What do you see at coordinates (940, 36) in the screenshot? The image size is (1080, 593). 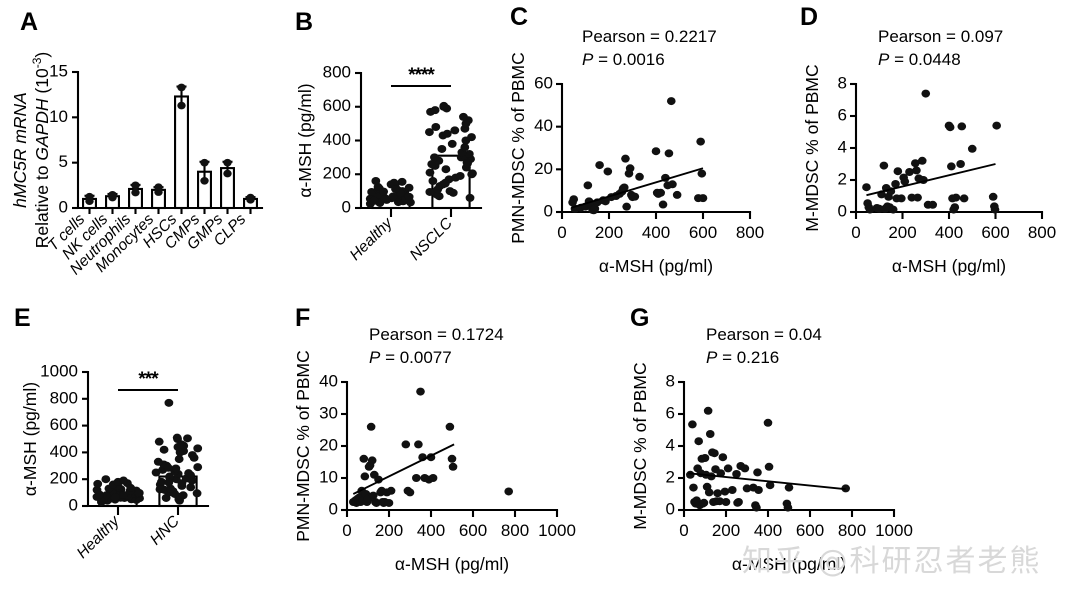 I see `pearson-label: Pearson = 0.097` at bounding box center [940, 36].